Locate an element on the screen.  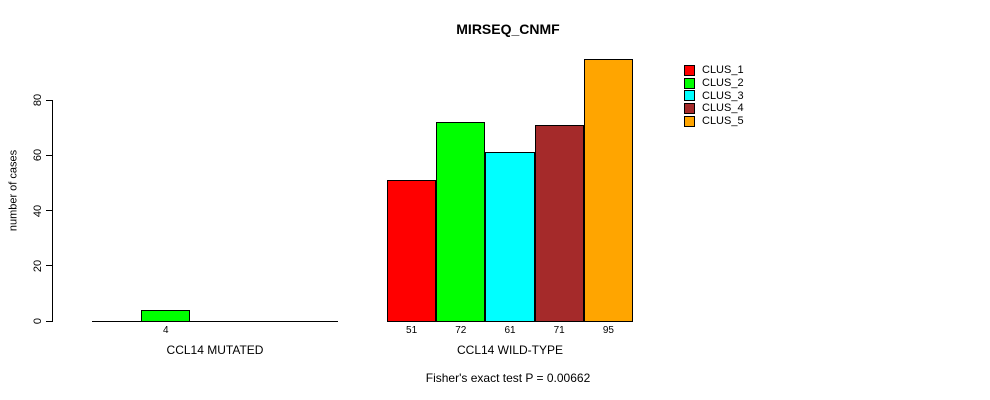
chart-title: MIRSEQ_CNMF is located at coordinates (508, 29).